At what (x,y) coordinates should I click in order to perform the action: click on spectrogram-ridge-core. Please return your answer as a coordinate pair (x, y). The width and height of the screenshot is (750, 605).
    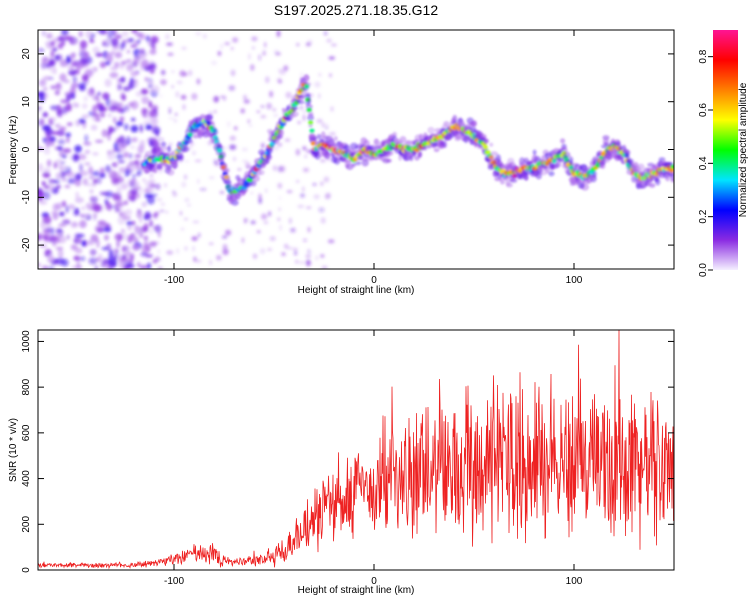
    Looking at the image, I should click on (672, 166).